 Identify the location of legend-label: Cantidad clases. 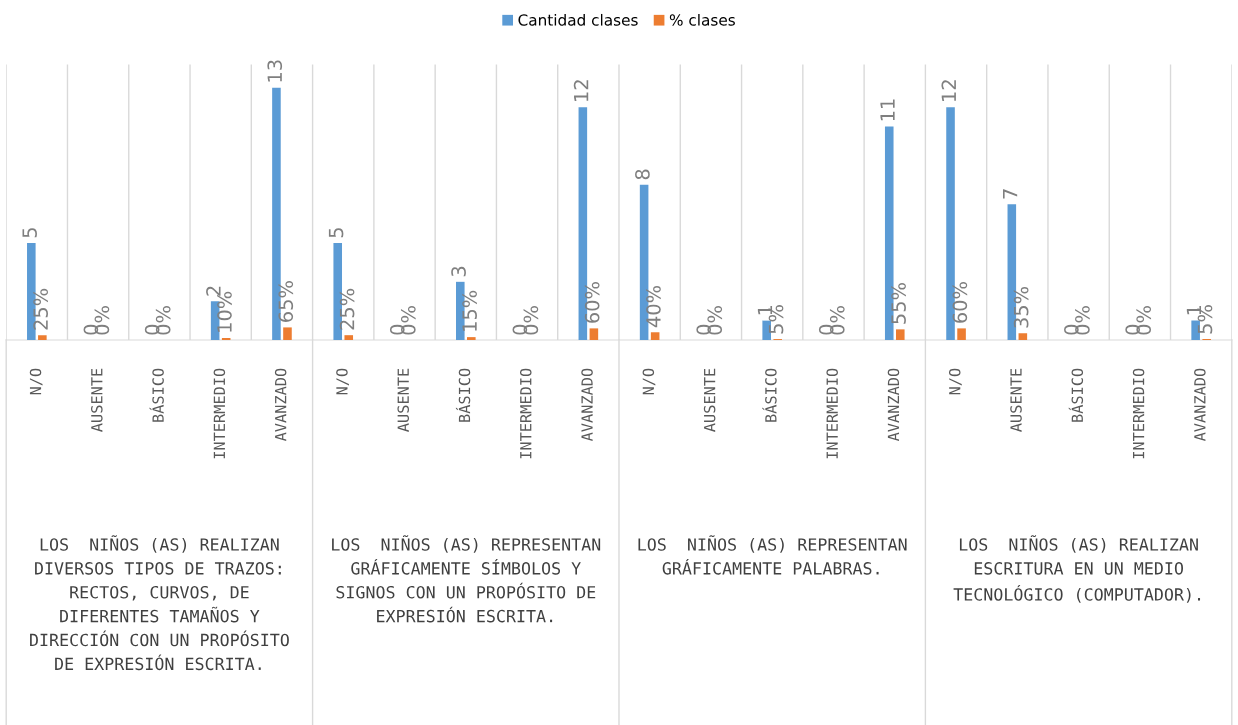
(578, 19).